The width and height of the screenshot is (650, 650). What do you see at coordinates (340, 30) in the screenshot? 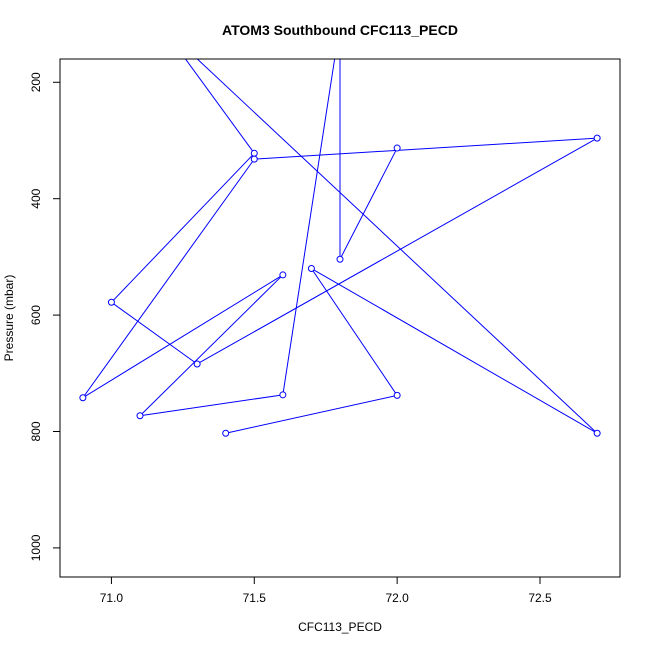
I see `chart-title: ATOM3 Southbound CFC113_PECD` at bounding box center [340, 30].